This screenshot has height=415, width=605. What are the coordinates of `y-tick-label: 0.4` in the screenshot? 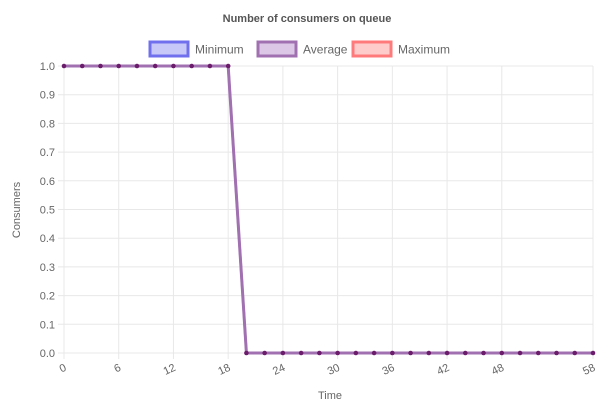 It's located at (47, 239).